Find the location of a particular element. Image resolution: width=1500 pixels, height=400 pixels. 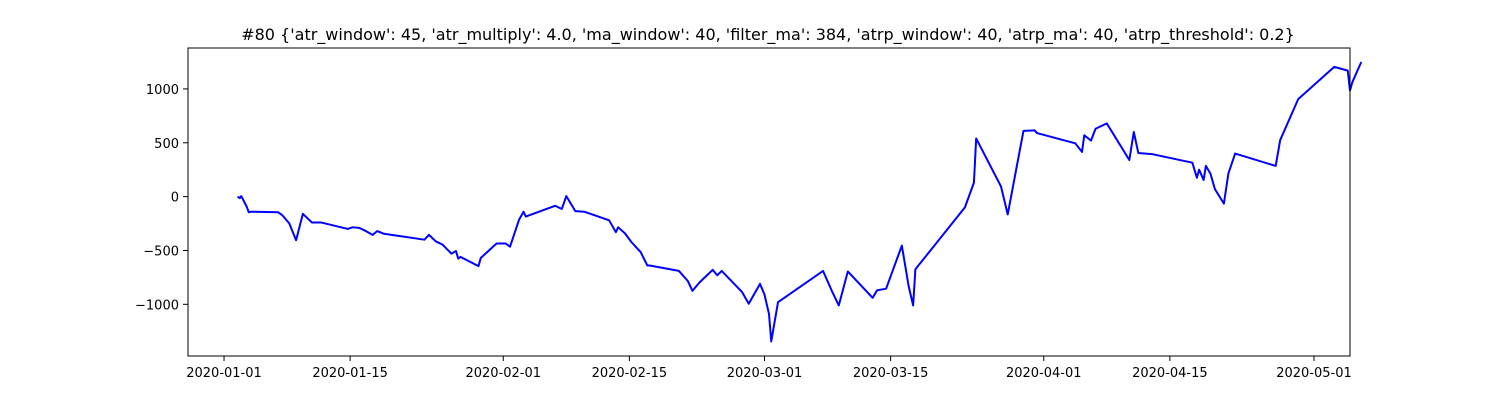

x-tick-label: 2020-04-01 is located at coordinates (1044, 373).